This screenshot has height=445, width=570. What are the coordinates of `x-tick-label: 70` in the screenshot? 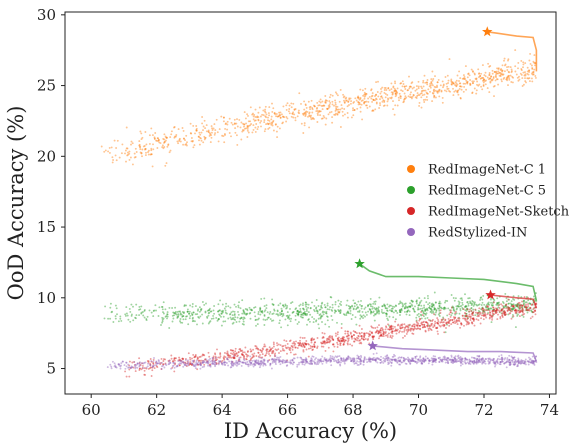 It's located at (418, 410).